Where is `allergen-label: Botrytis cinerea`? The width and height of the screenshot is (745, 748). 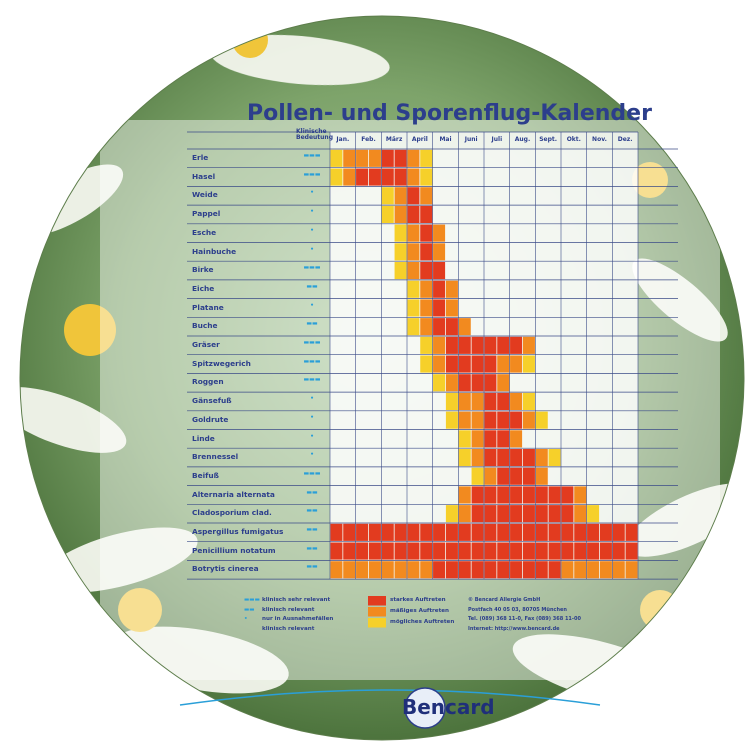
allergen-label: Botrytis cinerea is located at coordinates (225, 569).